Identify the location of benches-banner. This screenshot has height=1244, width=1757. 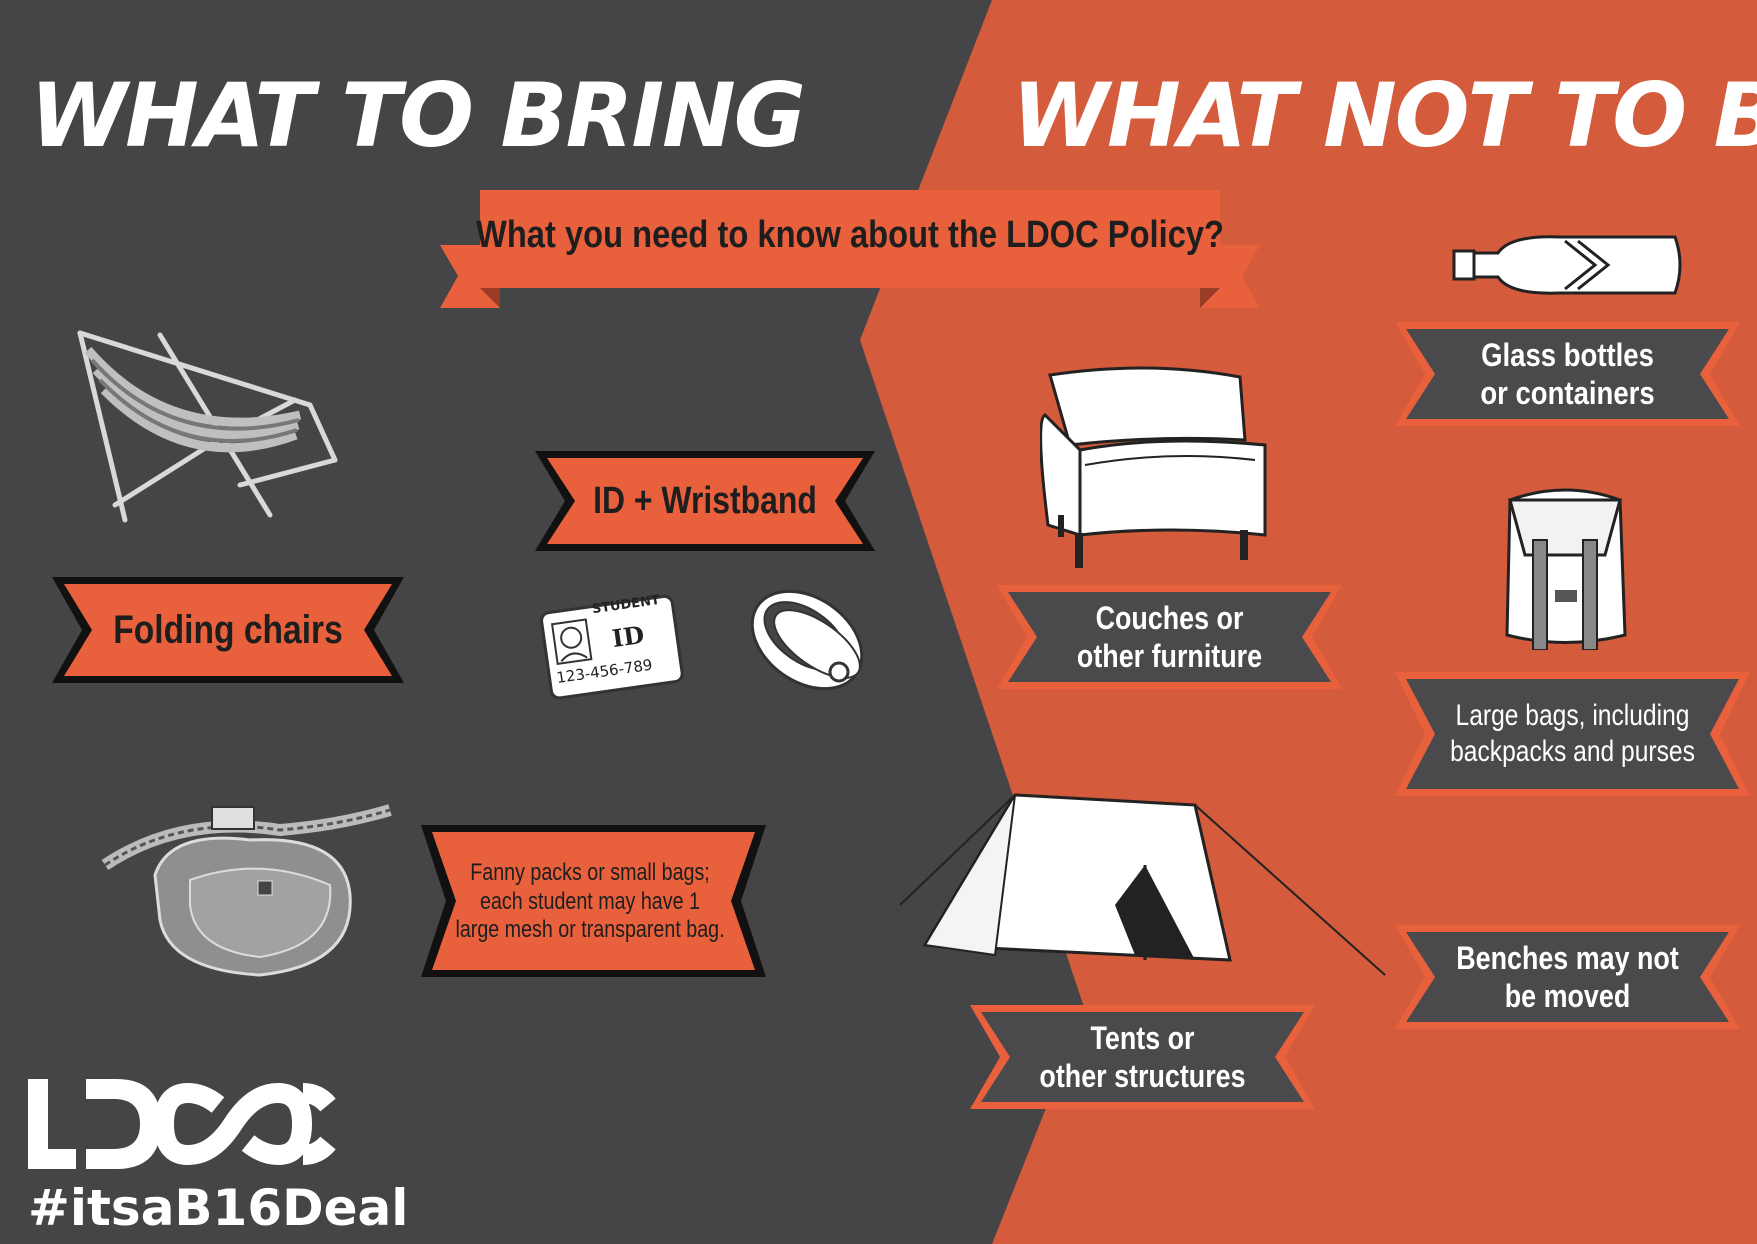
(1567, 977).